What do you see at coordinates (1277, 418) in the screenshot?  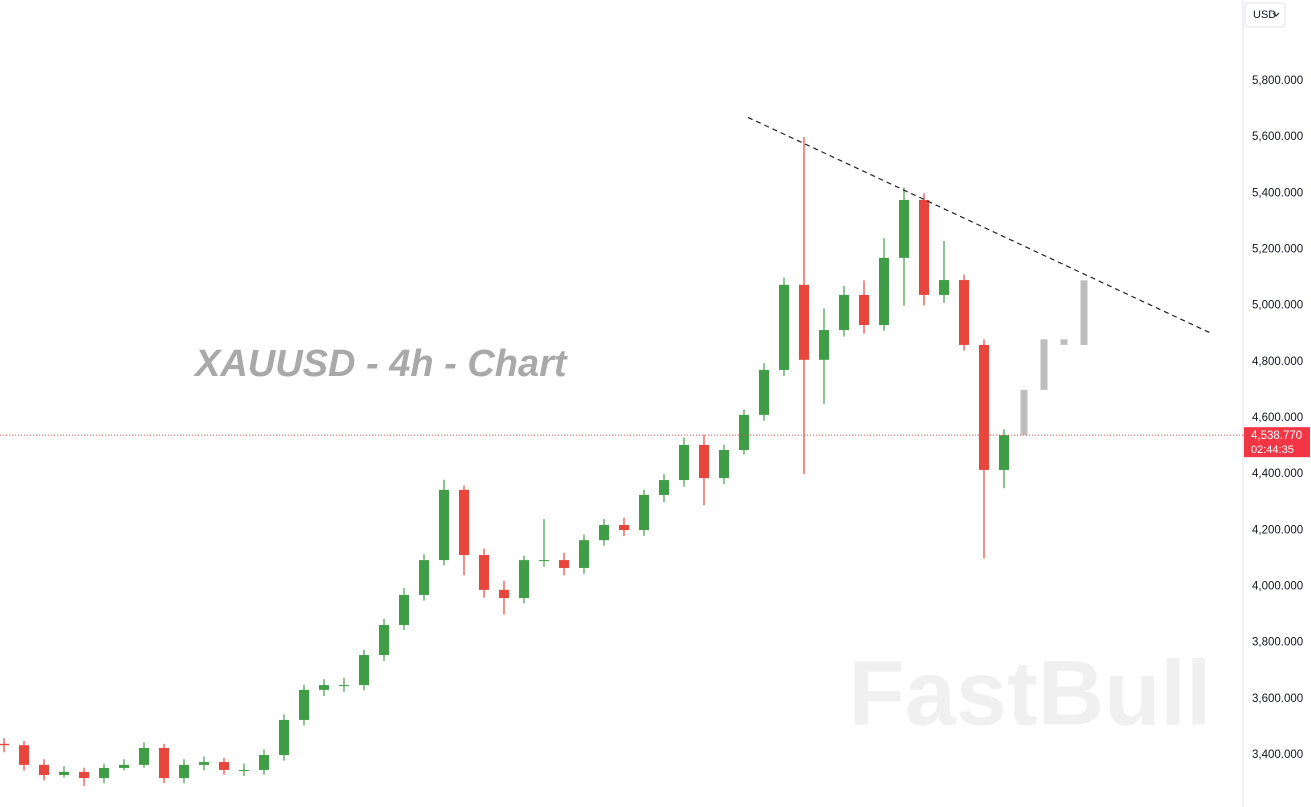 I see `y-tick-label: 4,600.000` at bounding box center [1277, 418].